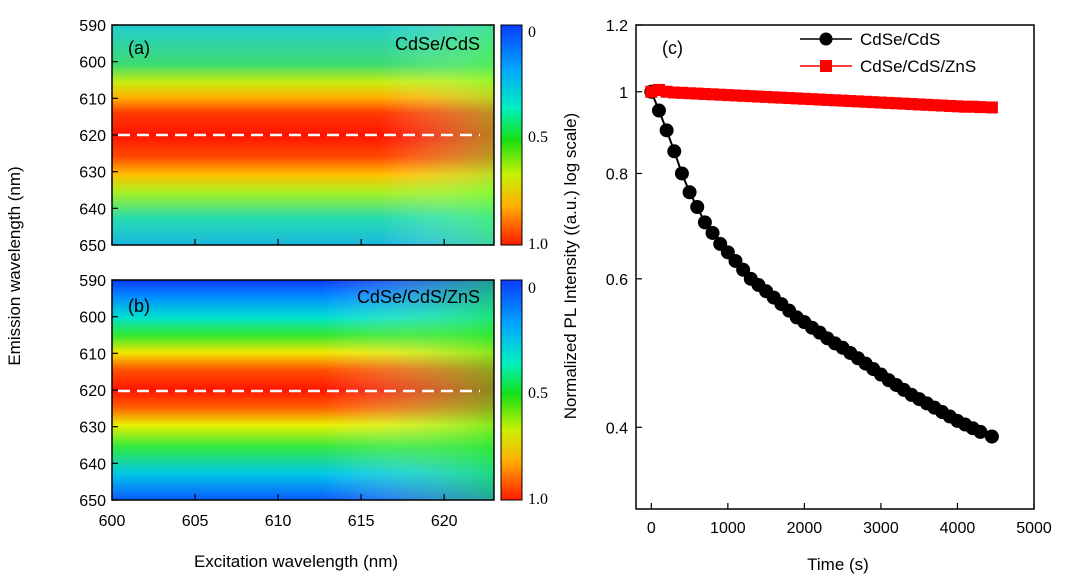 This screenshot has height=578, width=1065. I want to click on colorbar-a-tick: 1.0, so click(538, 244).